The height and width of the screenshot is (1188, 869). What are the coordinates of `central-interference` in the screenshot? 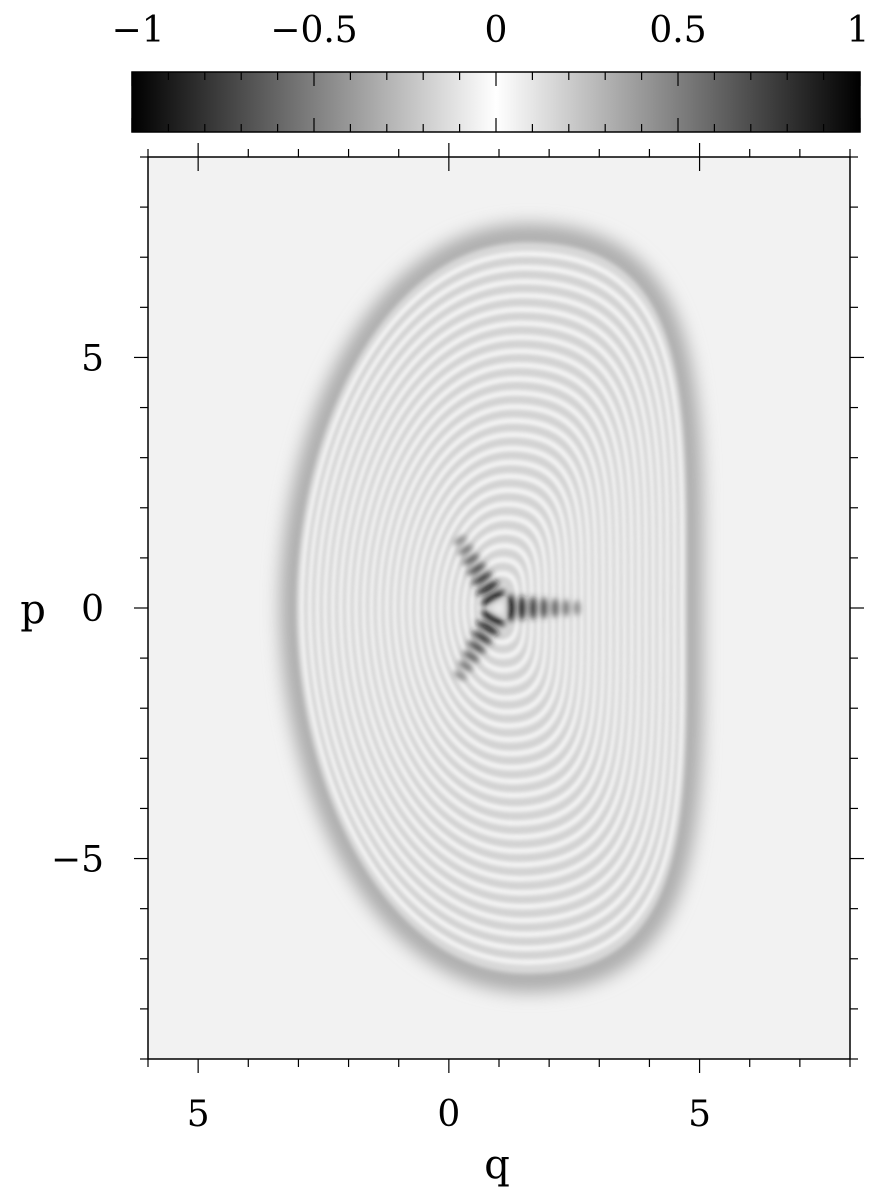 It's located at (517, 608).